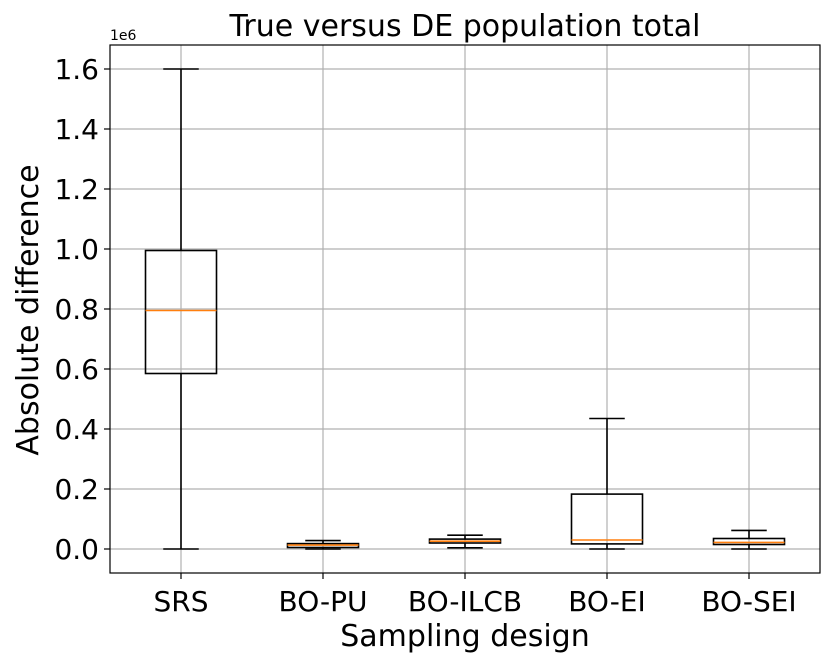 This screenshot has height=664, width=830. Describe the element at coordinates (76, 429) in the screenshot. I see `y-tick-label: 0.4` at that location.